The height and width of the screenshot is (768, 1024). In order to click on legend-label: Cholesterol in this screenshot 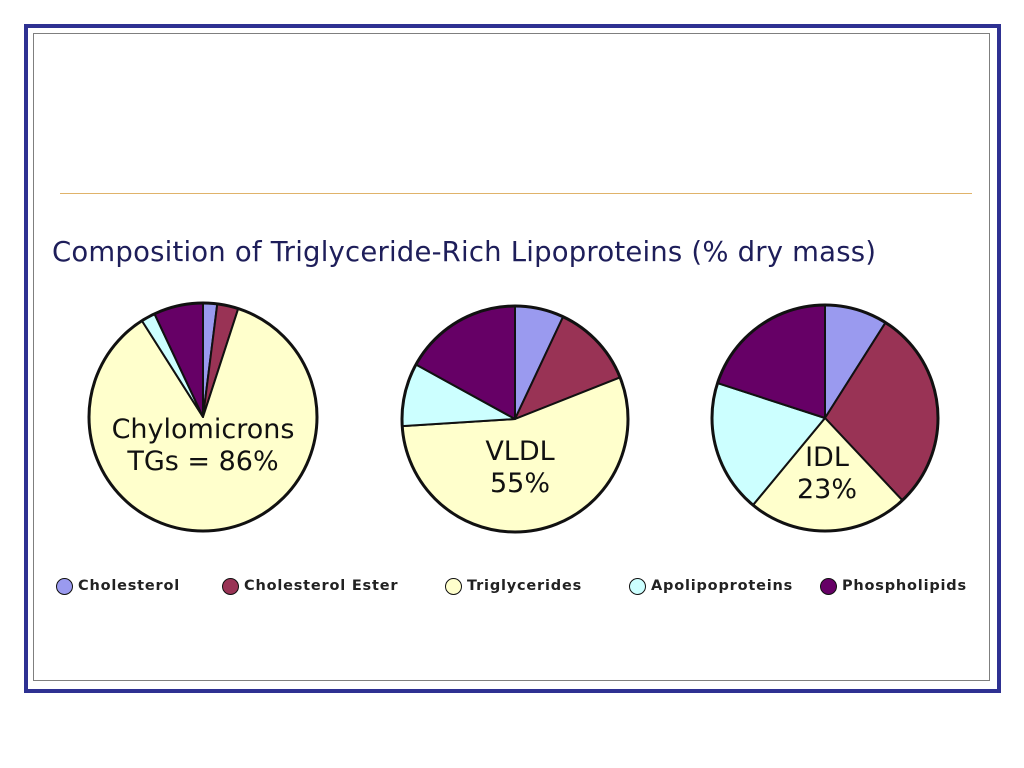, I will do `click(129, 586)`.